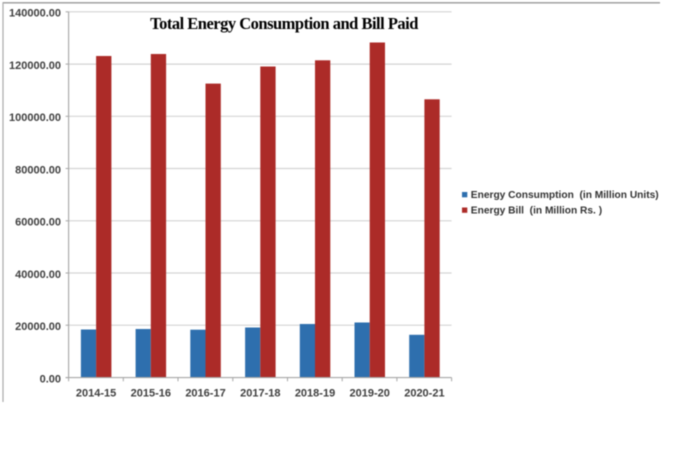  What do you see at coordinates (315, 394) in the screenshot?
I see `svg-text: 2018-19` at bounding box center [315, 394].